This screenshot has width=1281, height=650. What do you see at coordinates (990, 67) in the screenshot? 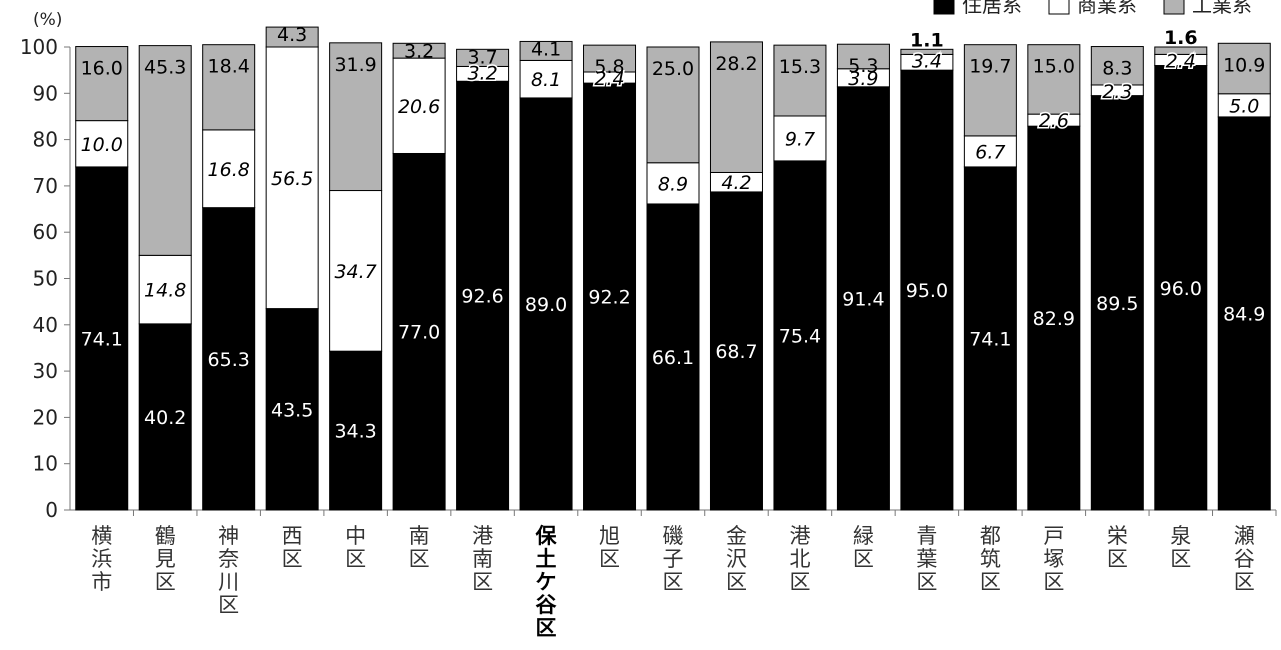
I see `data-label-industrial: 19.7` at bounding box center [990, 67].